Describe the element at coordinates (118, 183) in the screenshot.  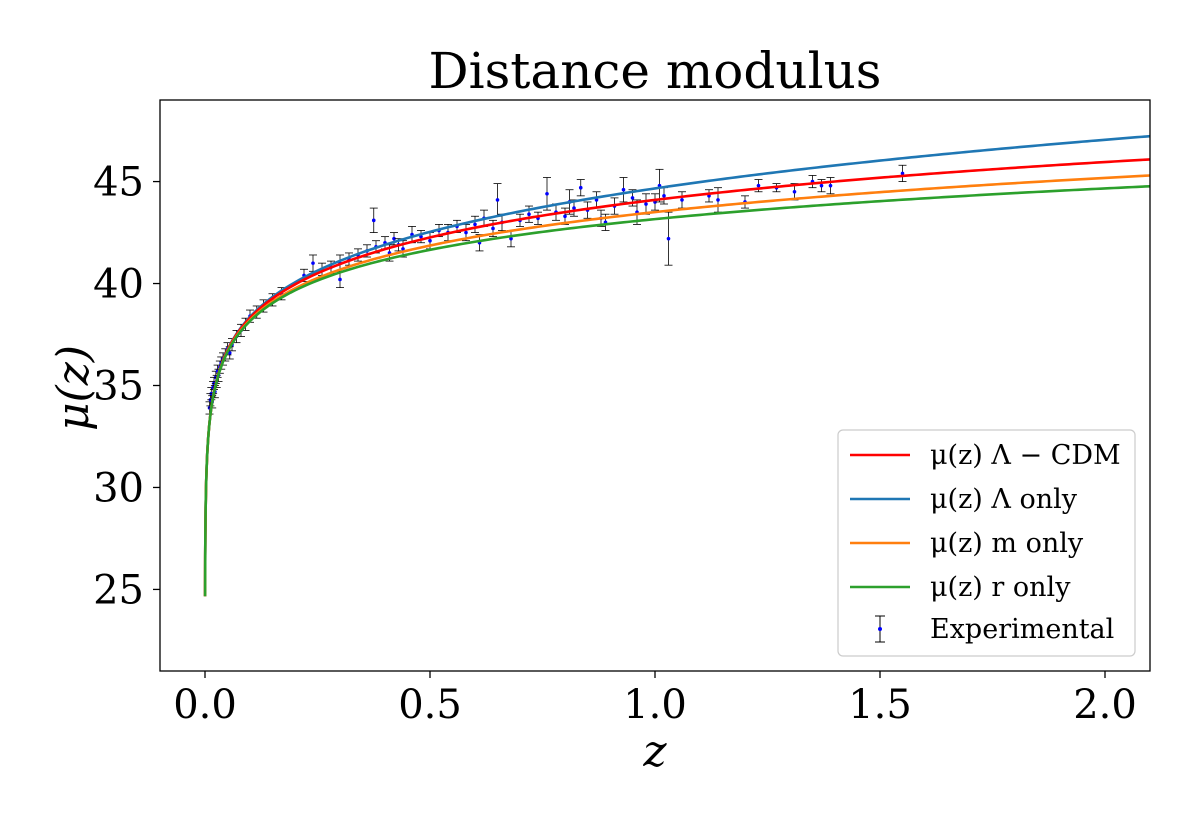
I see `y-tick-label: 45` at that location.